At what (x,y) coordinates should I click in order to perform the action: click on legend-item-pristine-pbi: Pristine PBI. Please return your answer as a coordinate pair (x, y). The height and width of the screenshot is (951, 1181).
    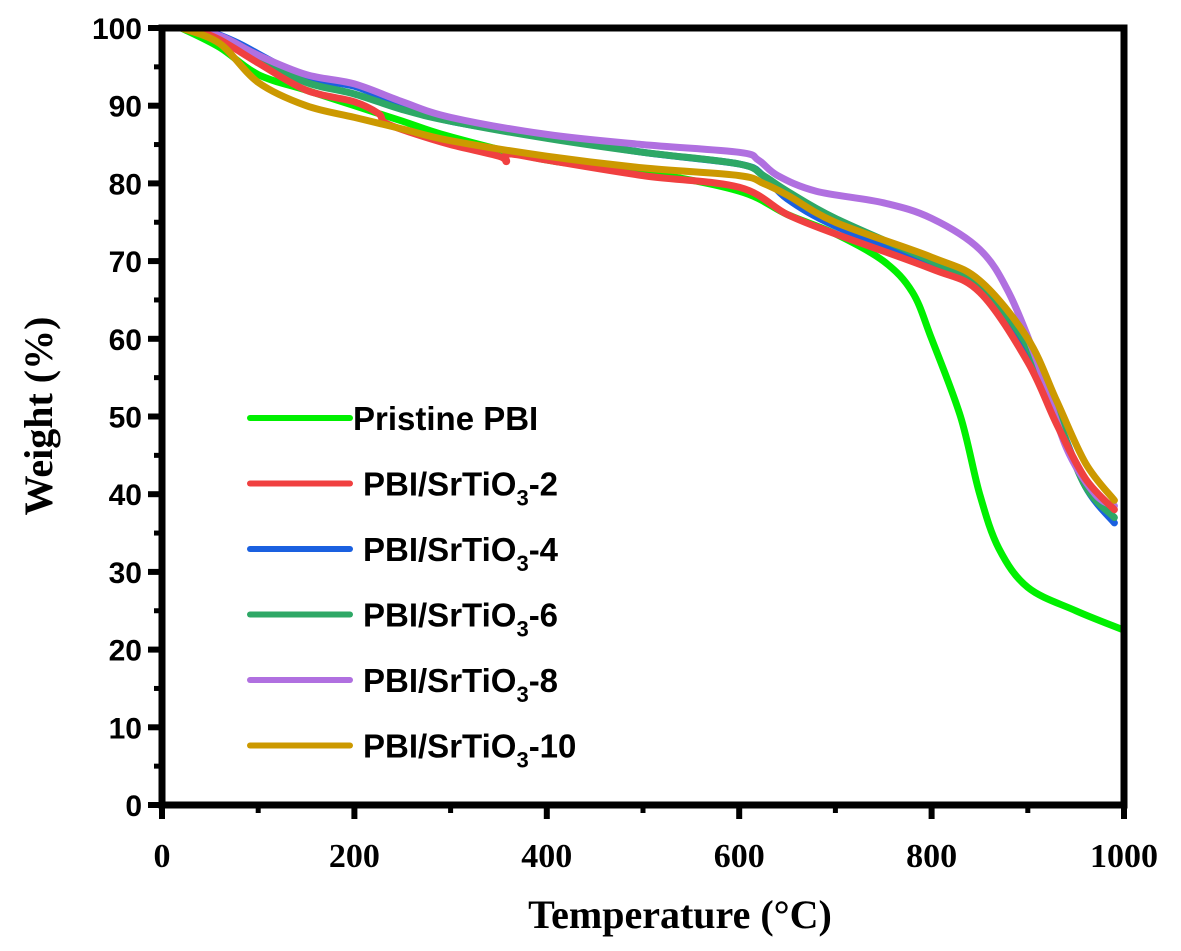
    Looking at the image, I should click on (392, 418).